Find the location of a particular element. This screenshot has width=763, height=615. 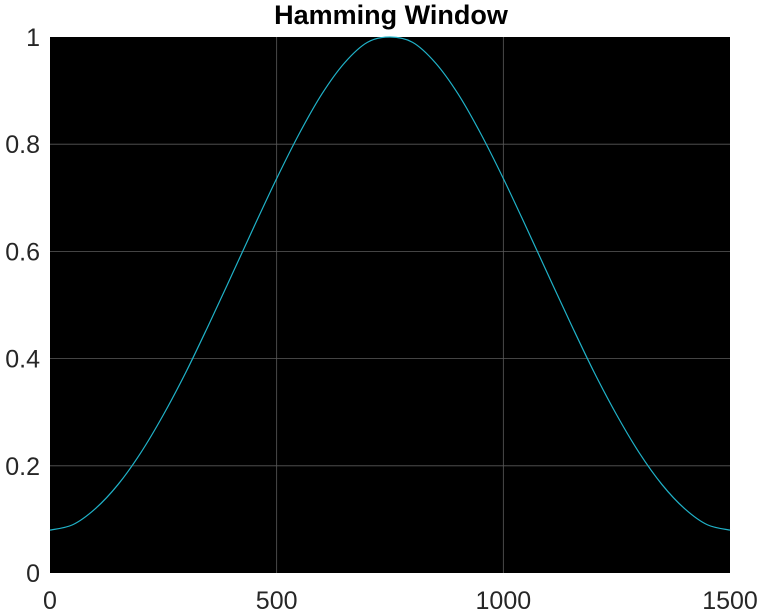

x-axis-ticks: 0 500 1000 1500 is located at coordinates (400, 601).